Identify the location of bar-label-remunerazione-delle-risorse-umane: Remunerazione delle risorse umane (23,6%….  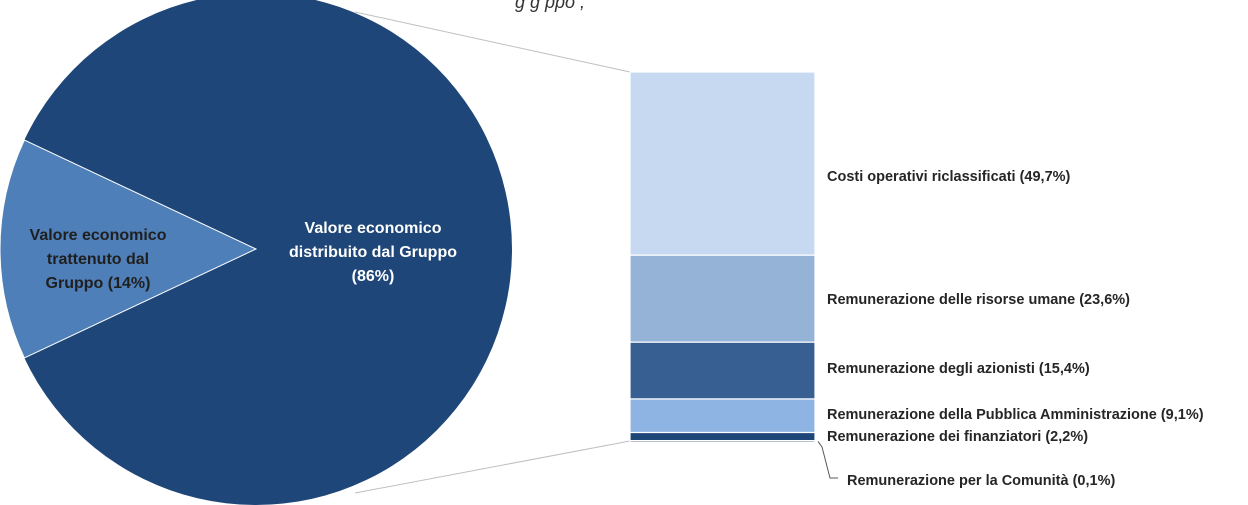
(978, 300).